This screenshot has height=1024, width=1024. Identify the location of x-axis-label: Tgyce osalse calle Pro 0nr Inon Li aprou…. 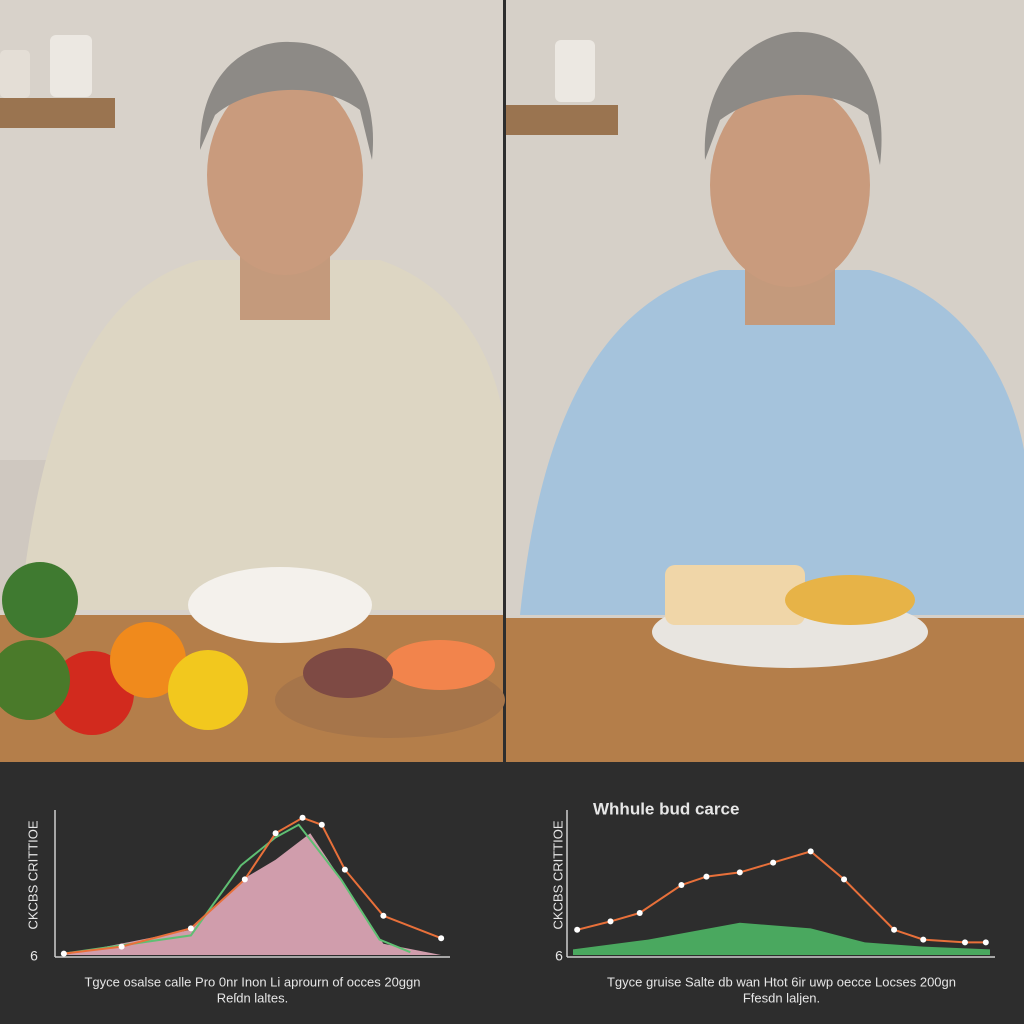
(252, 981).